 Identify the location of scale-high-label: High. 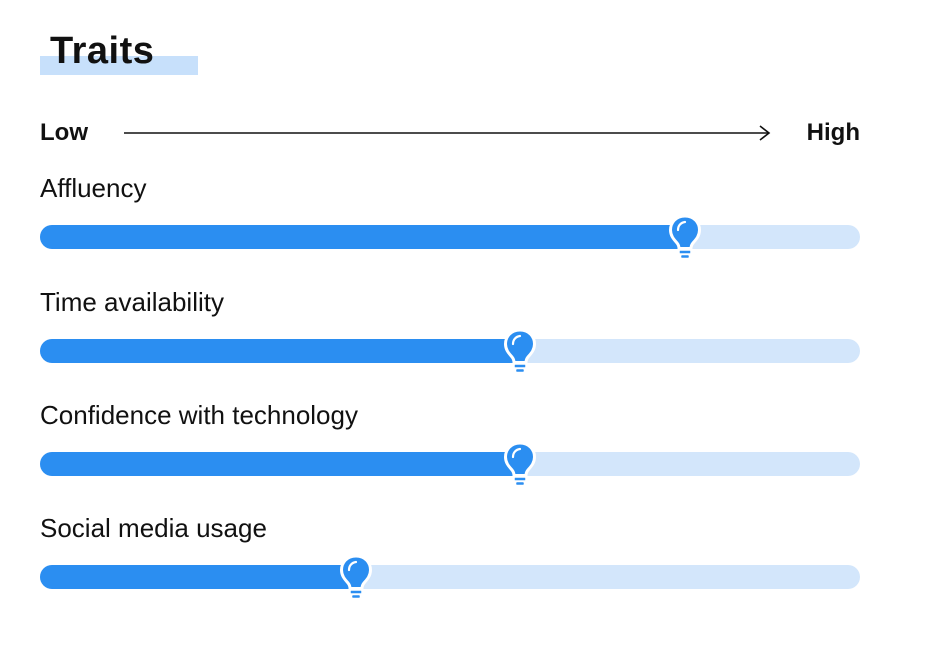
(833, 132).